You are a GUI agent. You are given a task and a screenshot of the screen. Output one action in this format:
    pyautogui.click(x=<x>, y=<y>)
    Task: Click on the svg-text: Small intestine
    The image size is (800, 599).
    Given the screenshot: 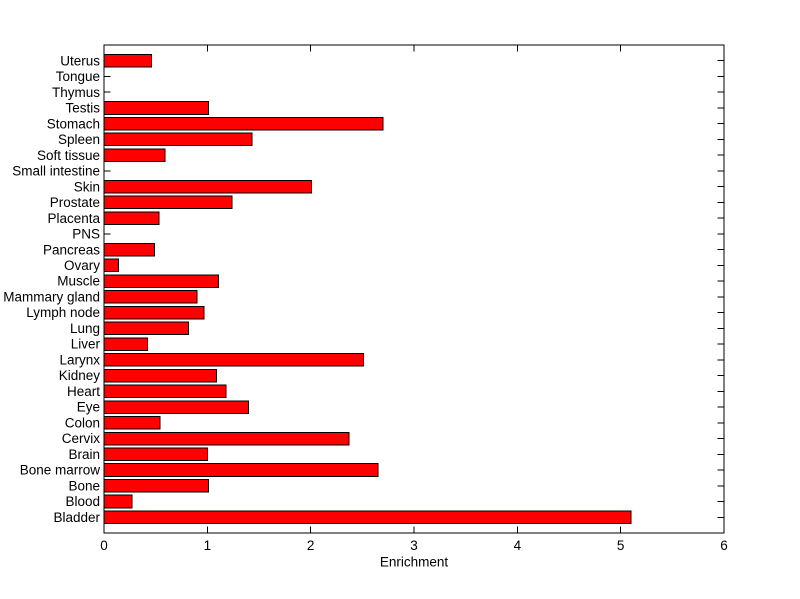 What is the action you would take?
    pyautogui.click(x=56, y=171)
    